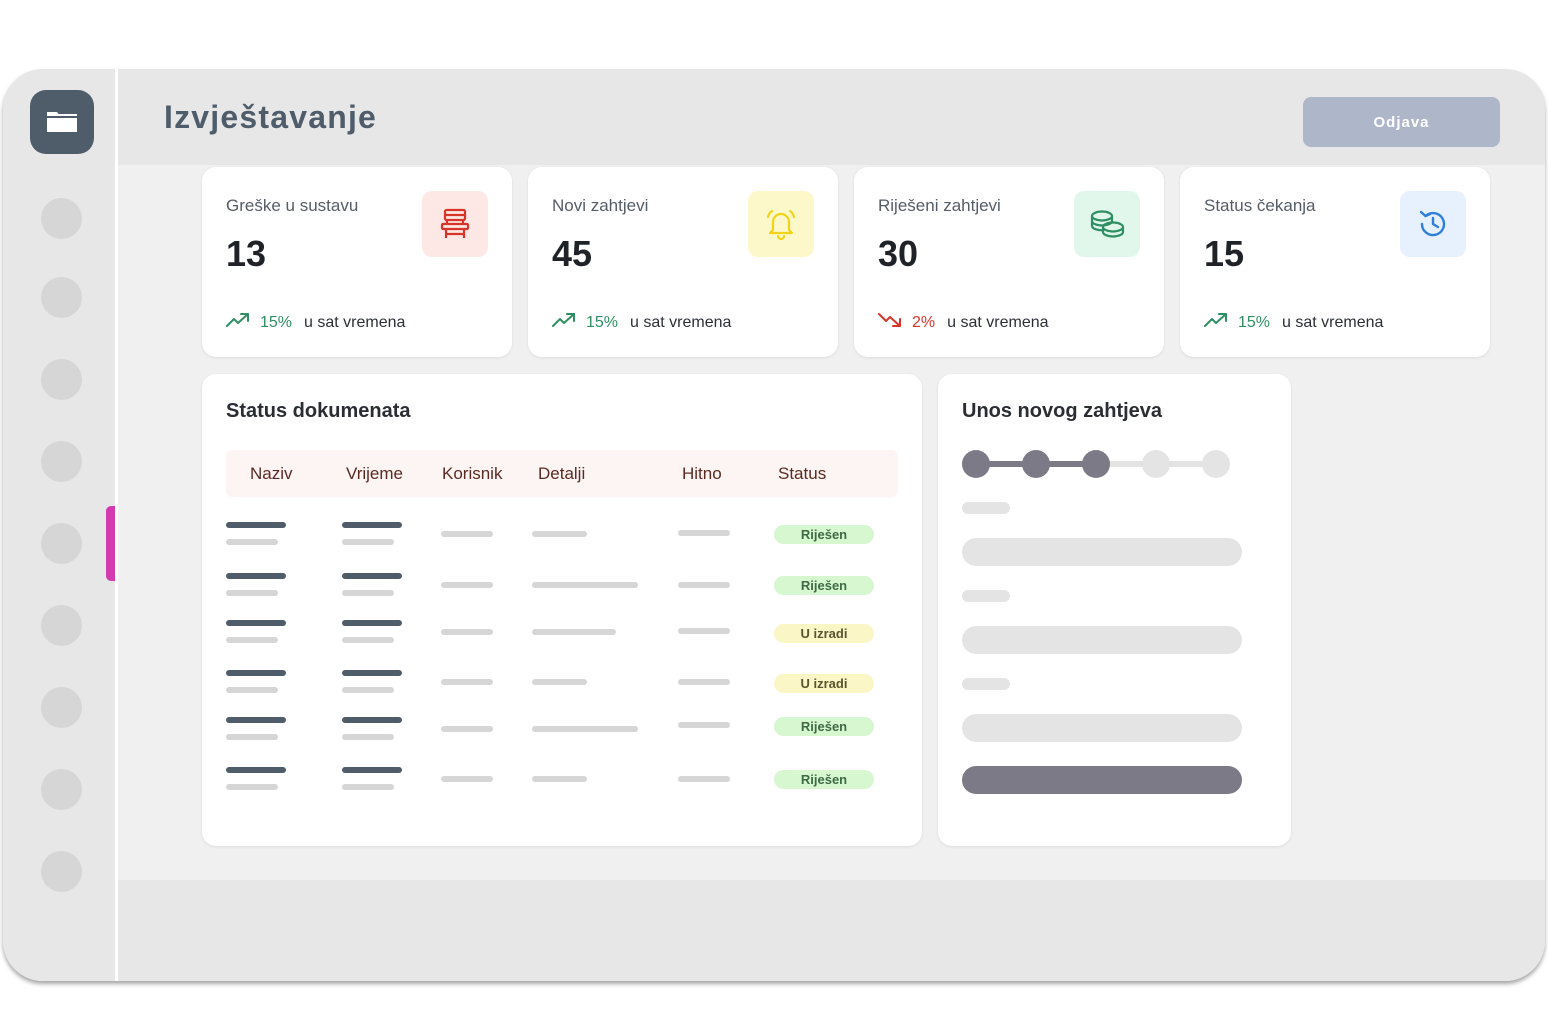  I want to click on nav-item-active, so click(61, 543).